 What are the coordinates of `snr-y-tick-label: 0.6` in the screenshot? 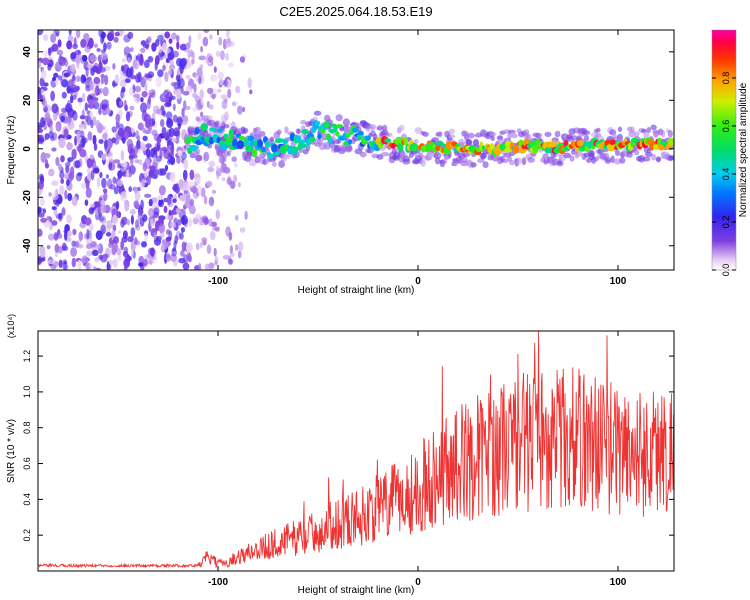 It's located at (27, 463).